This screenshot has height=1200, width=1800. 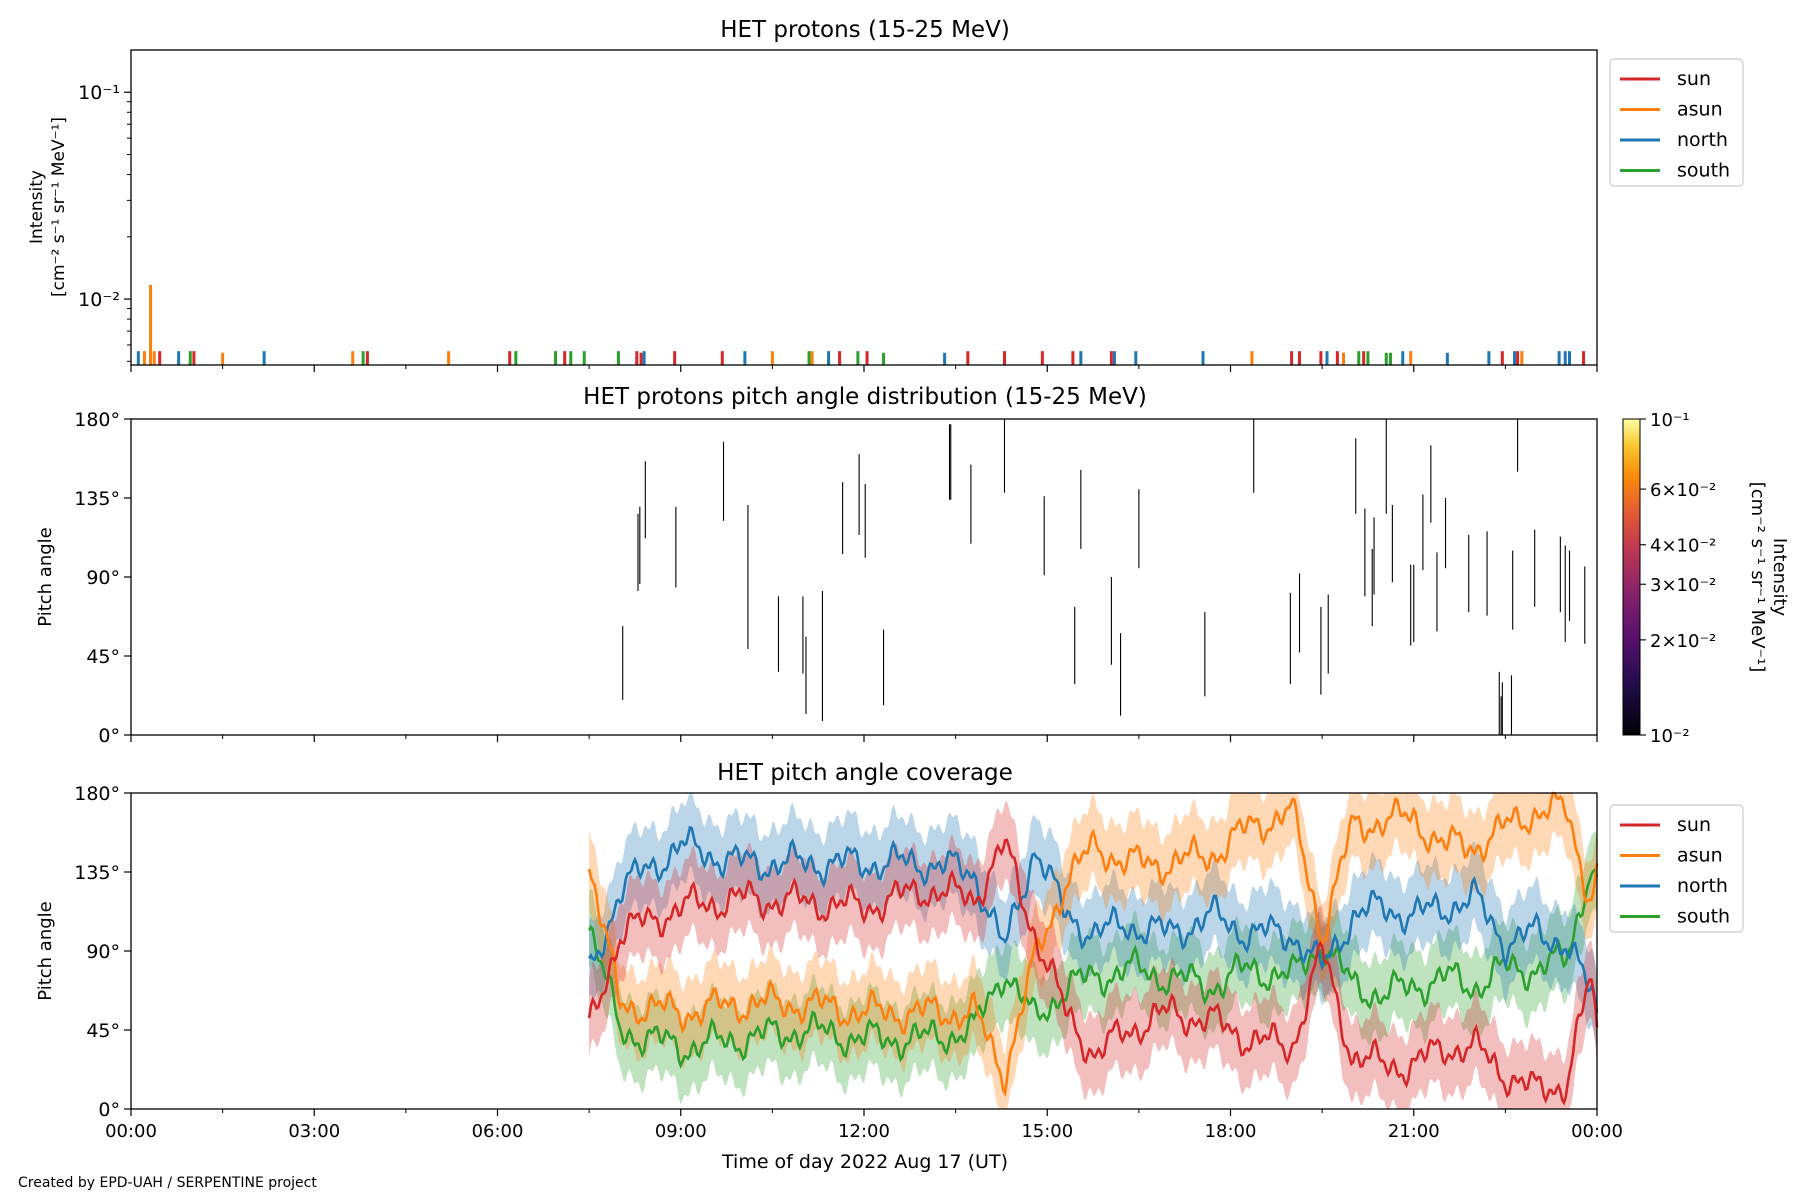 What do you see at coordinates (1683, 490) in the screenshot?
I see `colorbar-tick-label: 6×10⁻²` at bounding box center [1683, 490].